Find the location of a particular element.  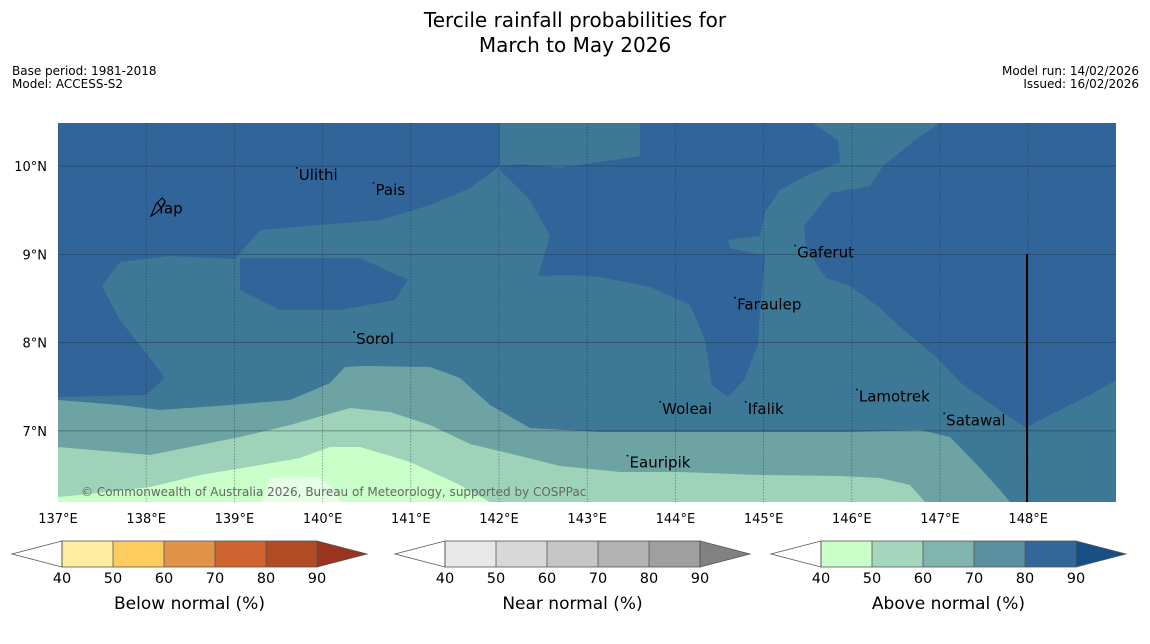

longitude-tick-label: 145°E is located at coordinates (764, 519).